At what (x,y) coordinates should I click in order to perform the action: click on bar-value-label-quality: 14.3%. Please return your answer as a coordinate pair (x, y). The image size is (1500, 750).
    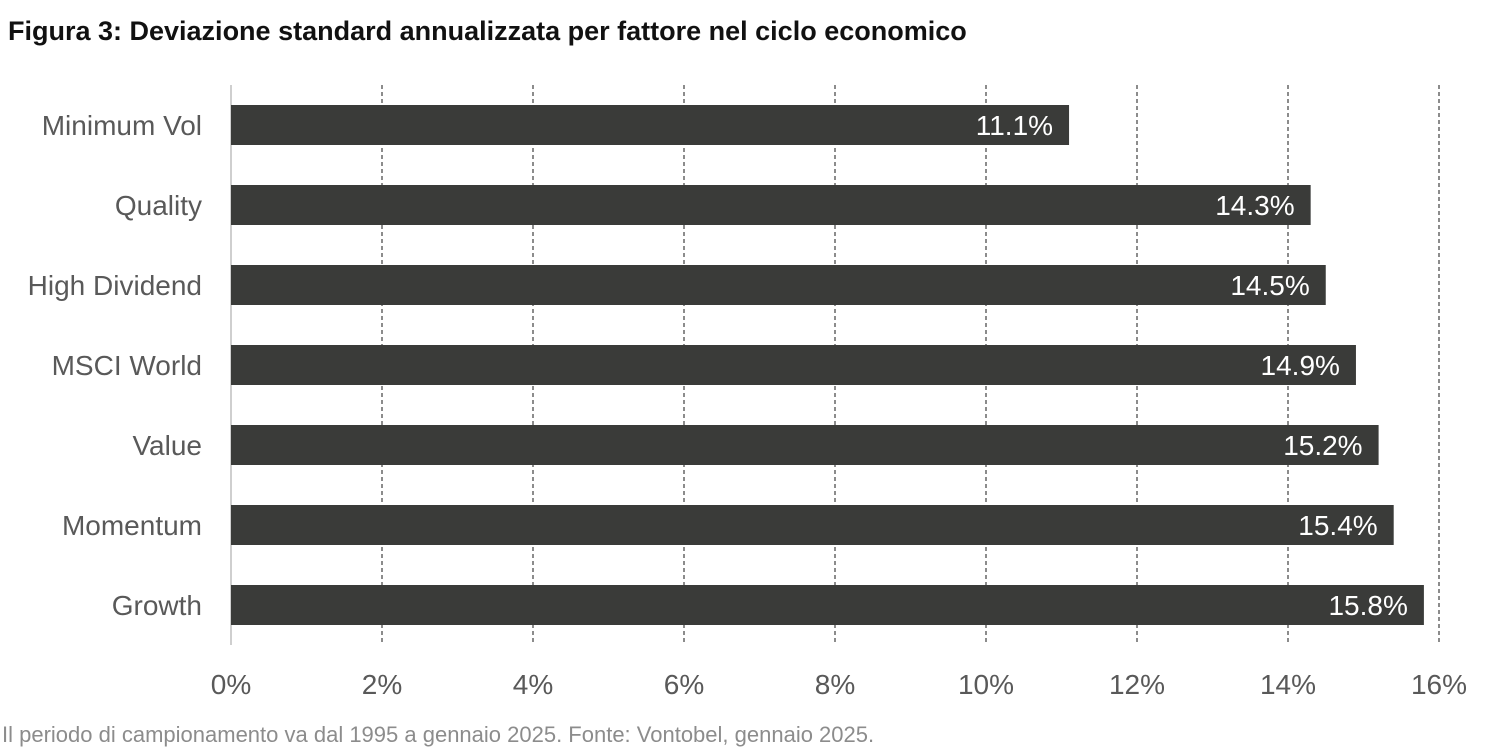
    Looking at the image, I should click on (1254, 205).